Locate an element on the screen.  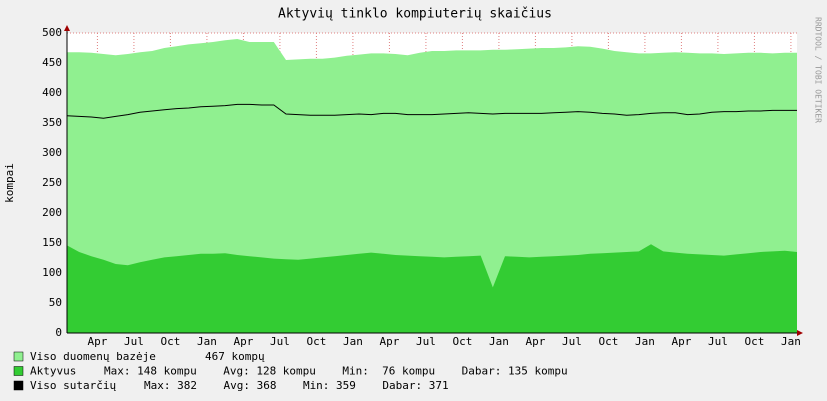
chart-title: Aktyvių tinklo kompiuterių skaičius is located at coordinates (415, 14).